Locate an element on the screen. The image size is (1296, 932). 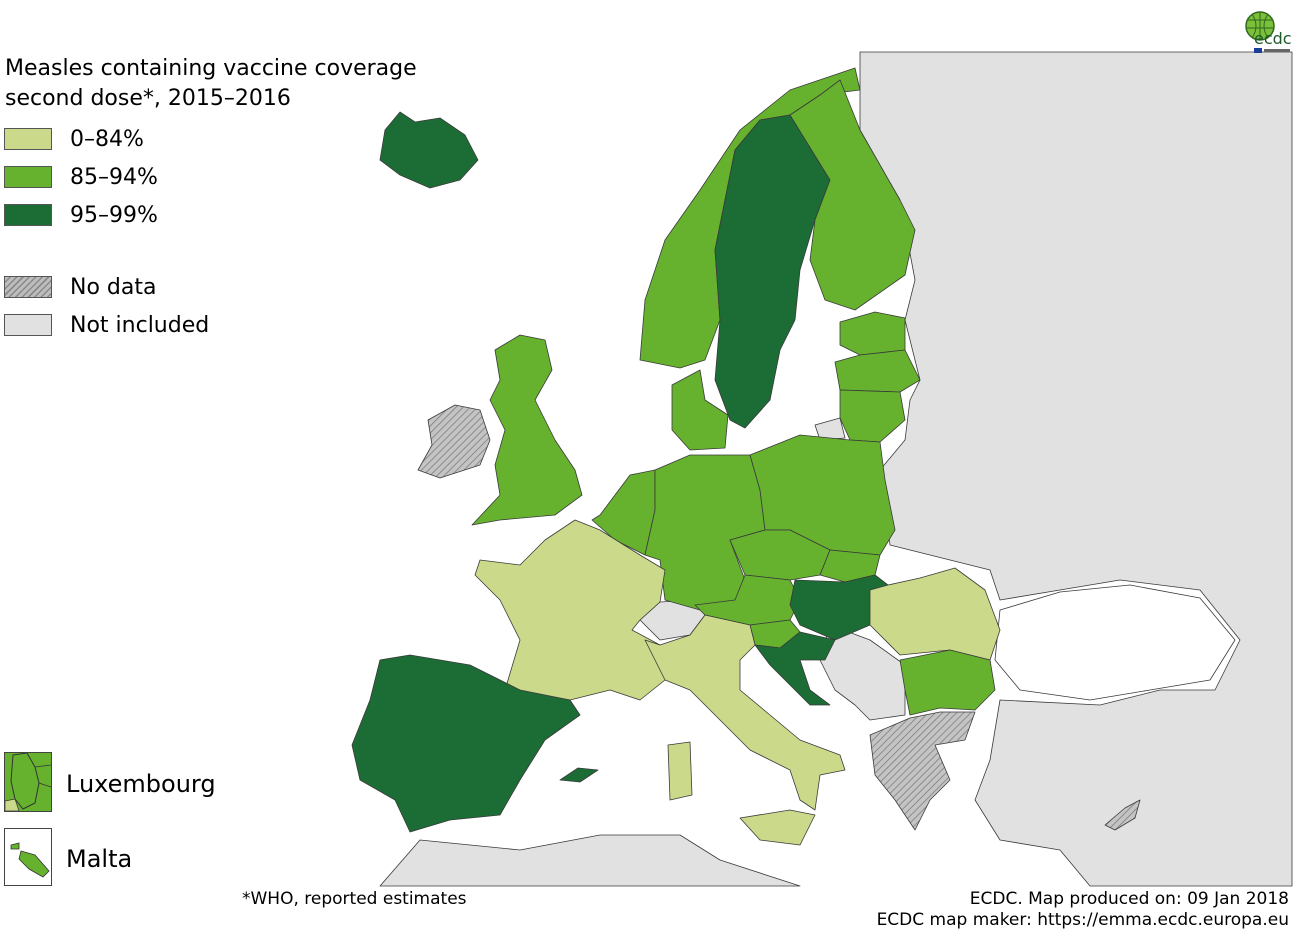
legend-swatch-hatched is located at coordinates (28, 287).